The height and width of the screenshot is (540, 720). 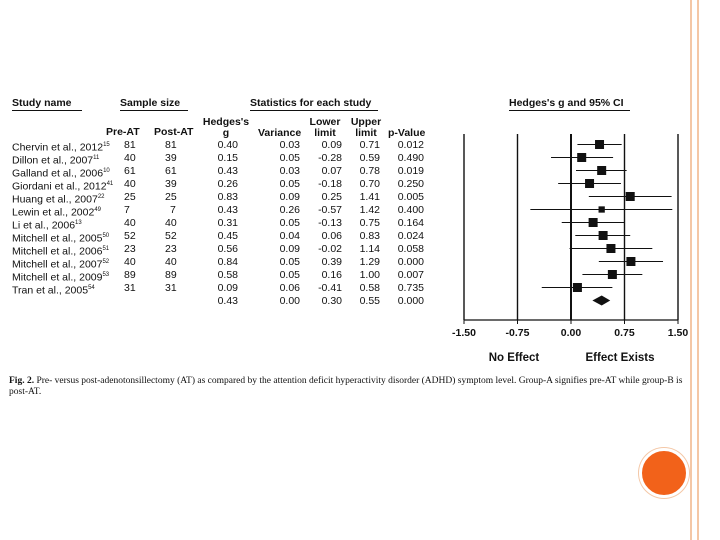 What do you see at coordinates (369, 248) in the screenshot?
I see `upper-limit-value: 1.14` at bounding box center [369, 248].